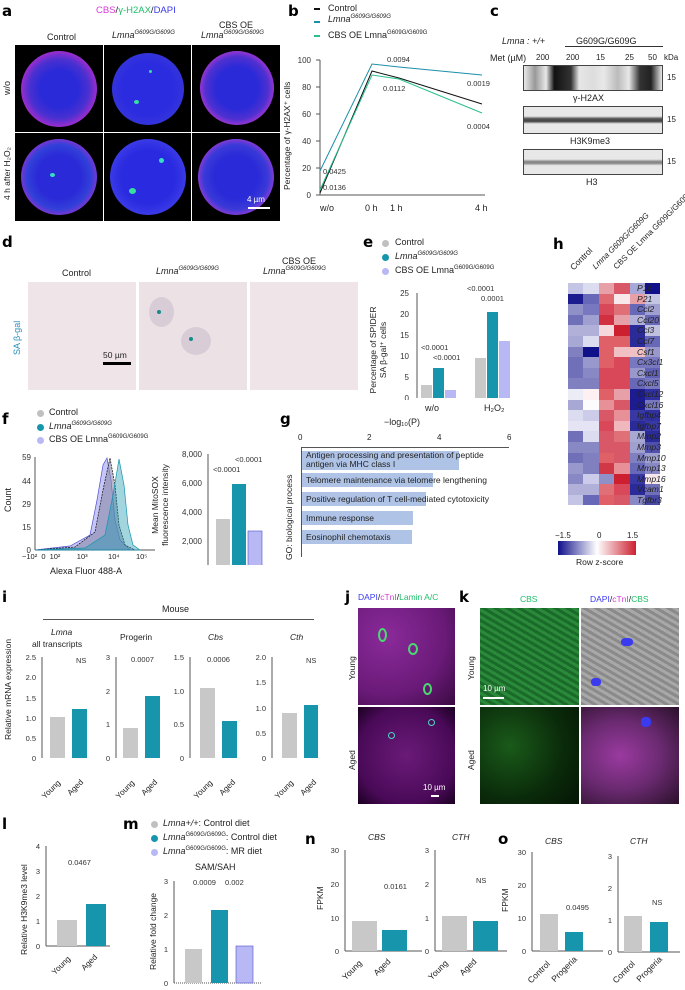 The width and height of the screenshot is (685, 990). I want to click on svg-text: 80, so click(306, 87).